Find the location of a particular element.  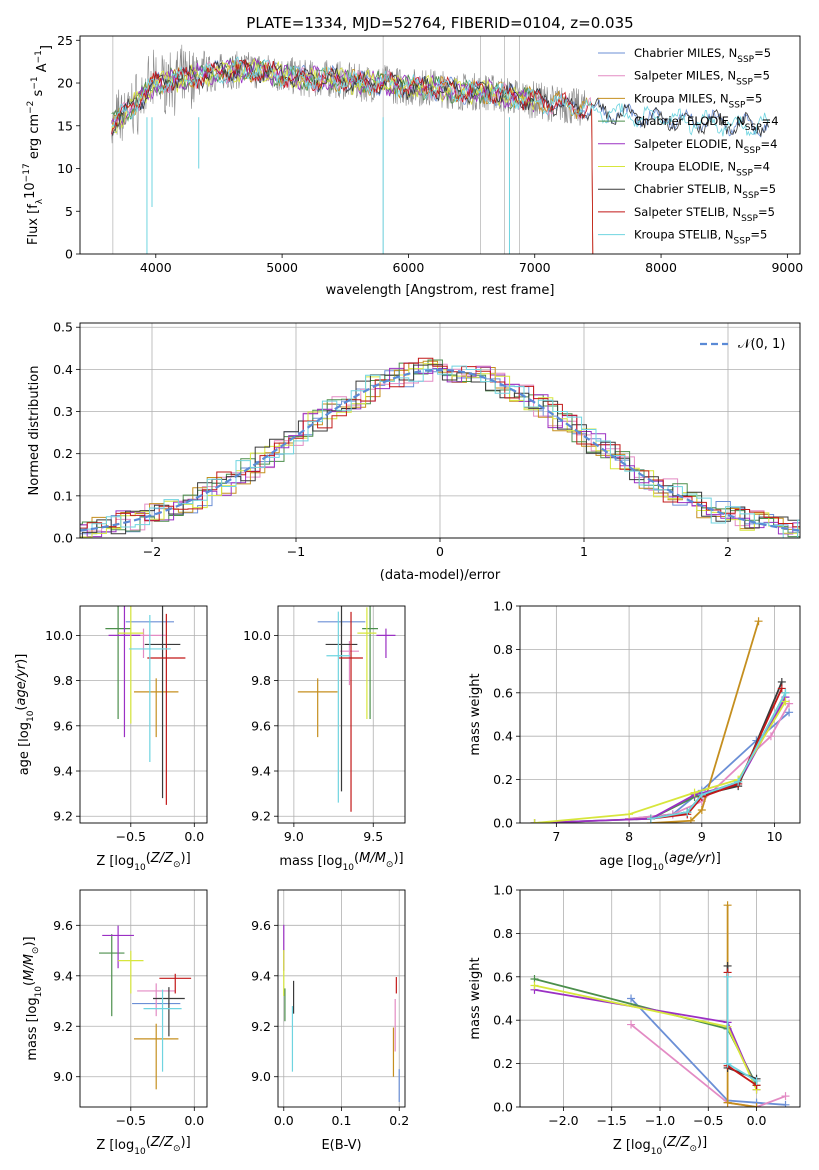

legend-label-0: Chabrier MILES, NSSP=5 is located at coordinates (702, 55).